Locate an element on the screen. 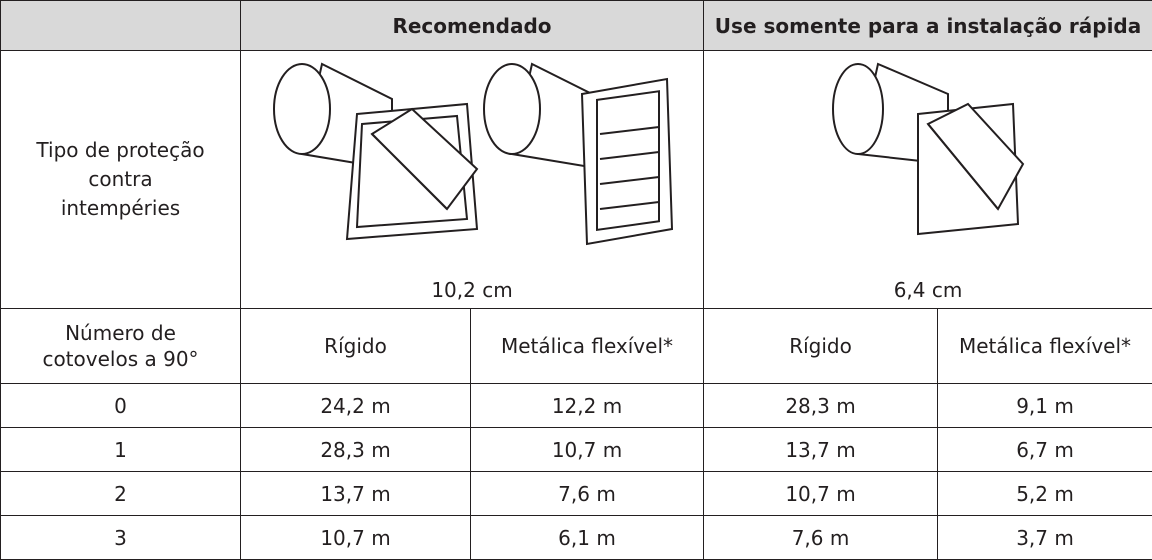 The image size is (1152, 560). elbows-label: Número de cotovelos a 90° is located at coordinates (121, 346).